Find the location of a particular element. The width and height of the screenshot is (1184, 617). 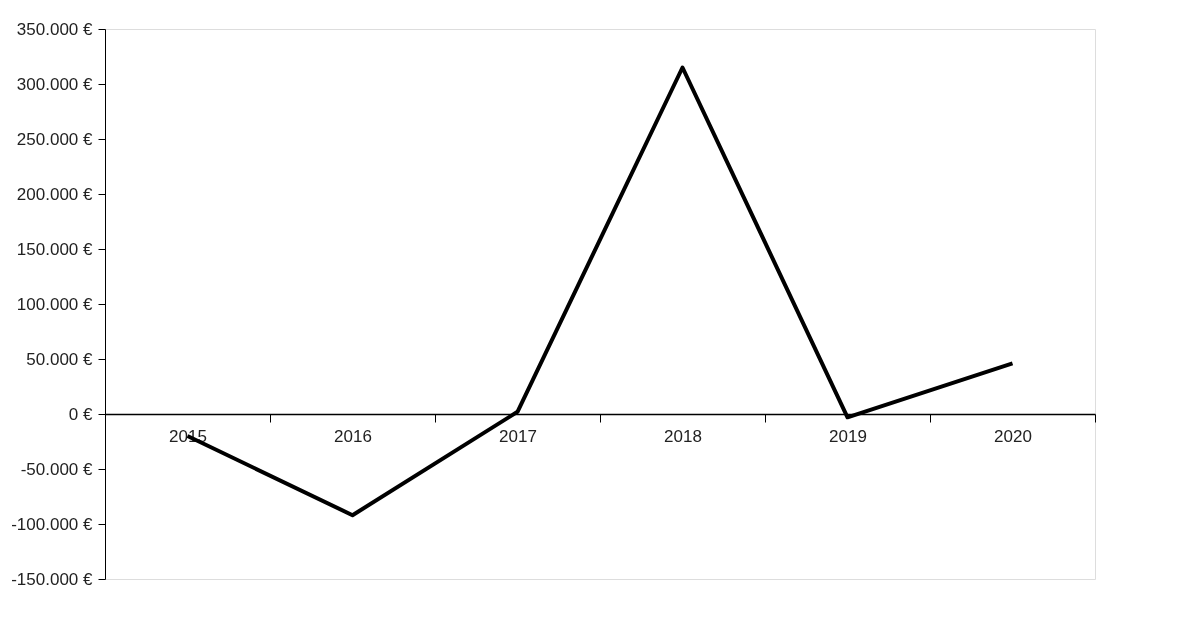

x-tick-label: 2018 is located at coordinates (683, 436).